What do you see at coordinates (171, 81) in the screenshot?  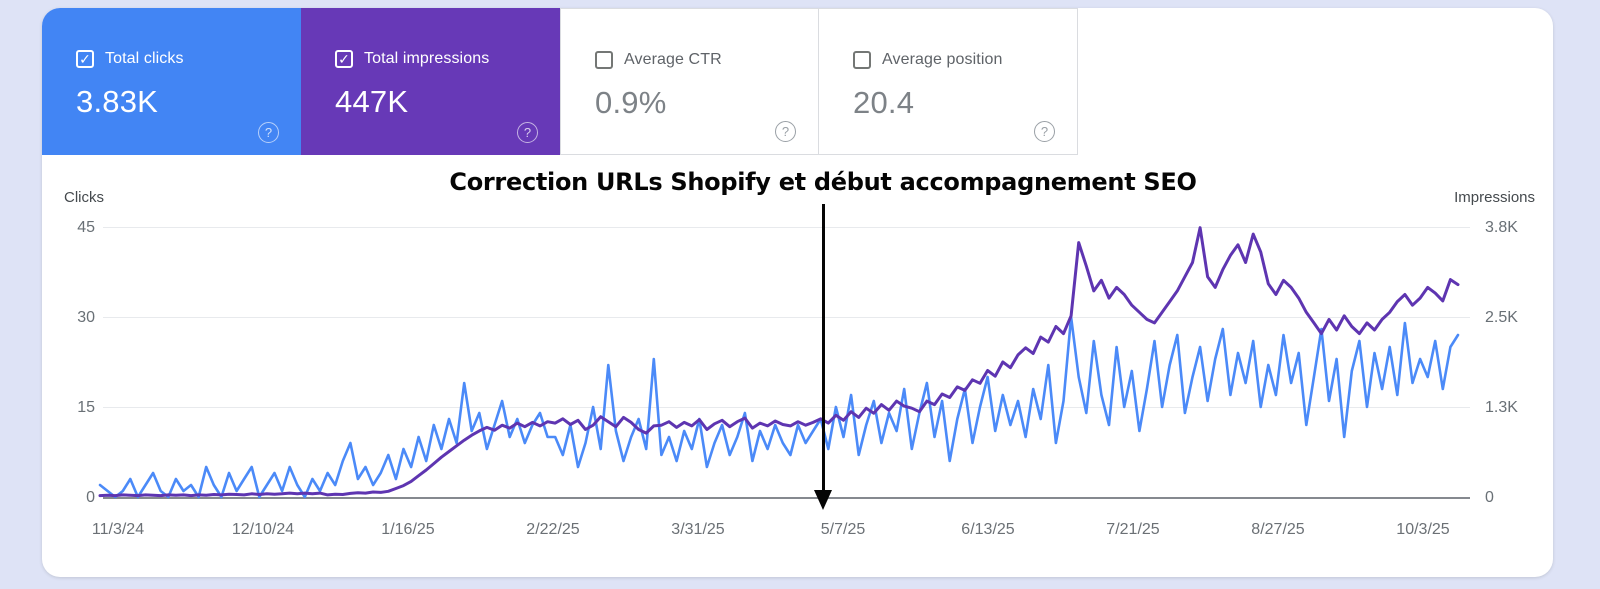 I see `total-clicks-card: ✓ Total clicks 3.83K ?` at bounding box center [171, 81].